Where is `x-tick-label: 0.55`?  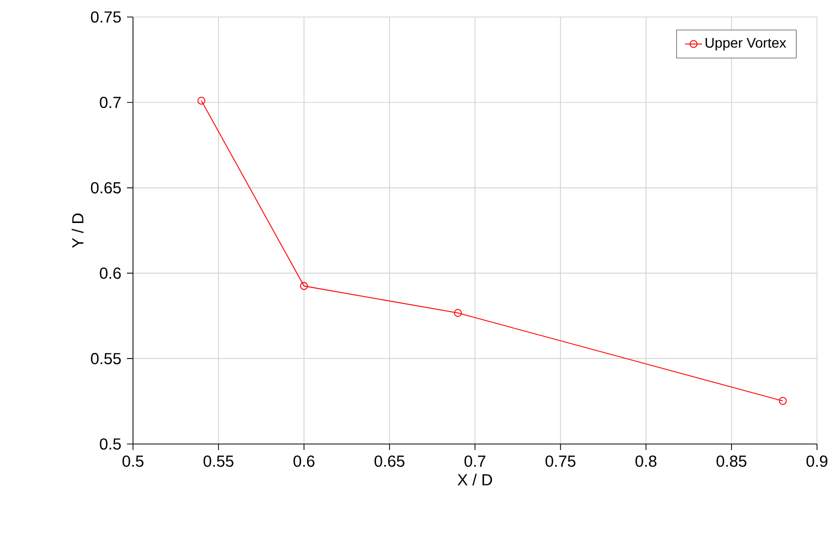
x-tick-label: 0.55 is located at coordinates (219, 461).